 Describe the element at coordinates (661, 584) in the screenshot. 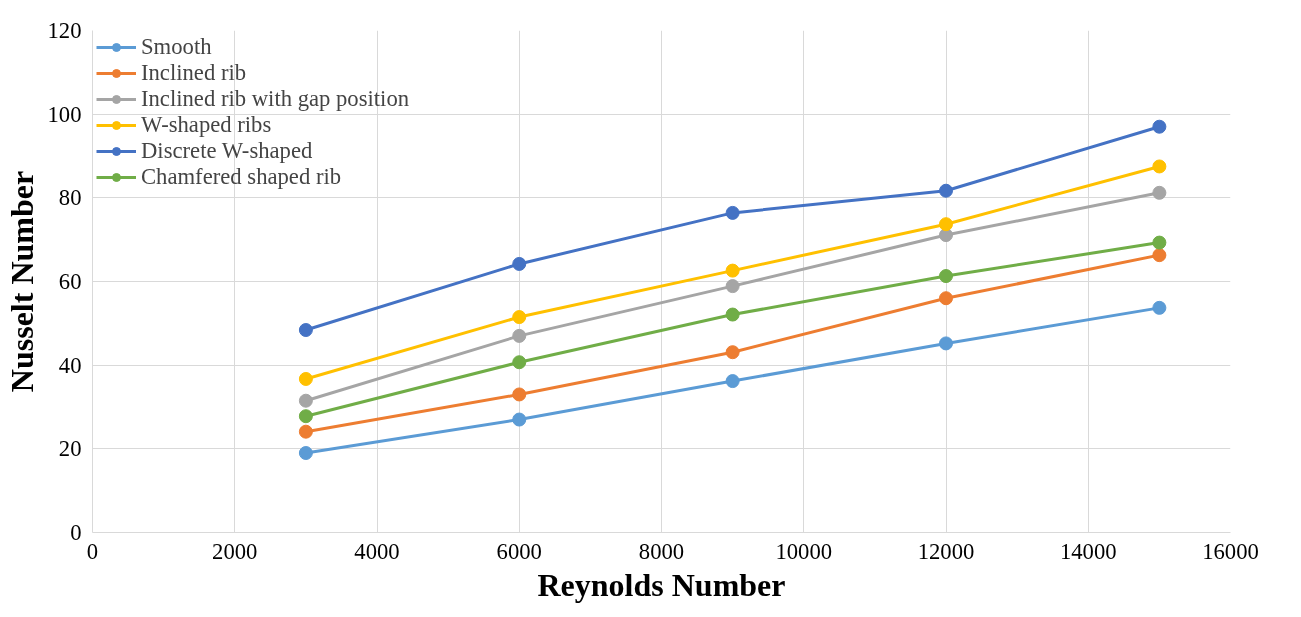

I see `x-axis-title: Reynolds Number` at that location.